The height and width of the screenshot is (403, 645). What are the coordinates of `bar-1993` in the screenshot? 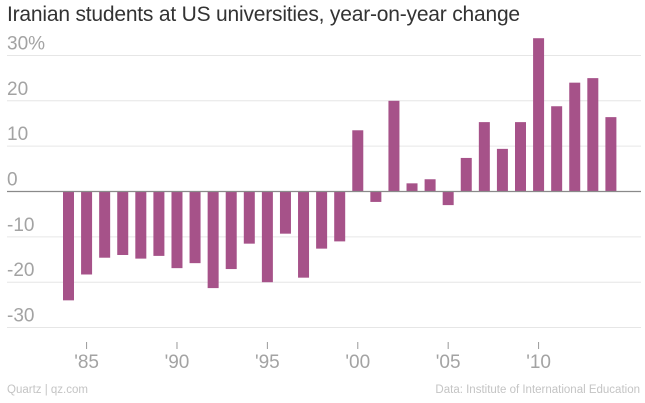 It's located at (231, 230).